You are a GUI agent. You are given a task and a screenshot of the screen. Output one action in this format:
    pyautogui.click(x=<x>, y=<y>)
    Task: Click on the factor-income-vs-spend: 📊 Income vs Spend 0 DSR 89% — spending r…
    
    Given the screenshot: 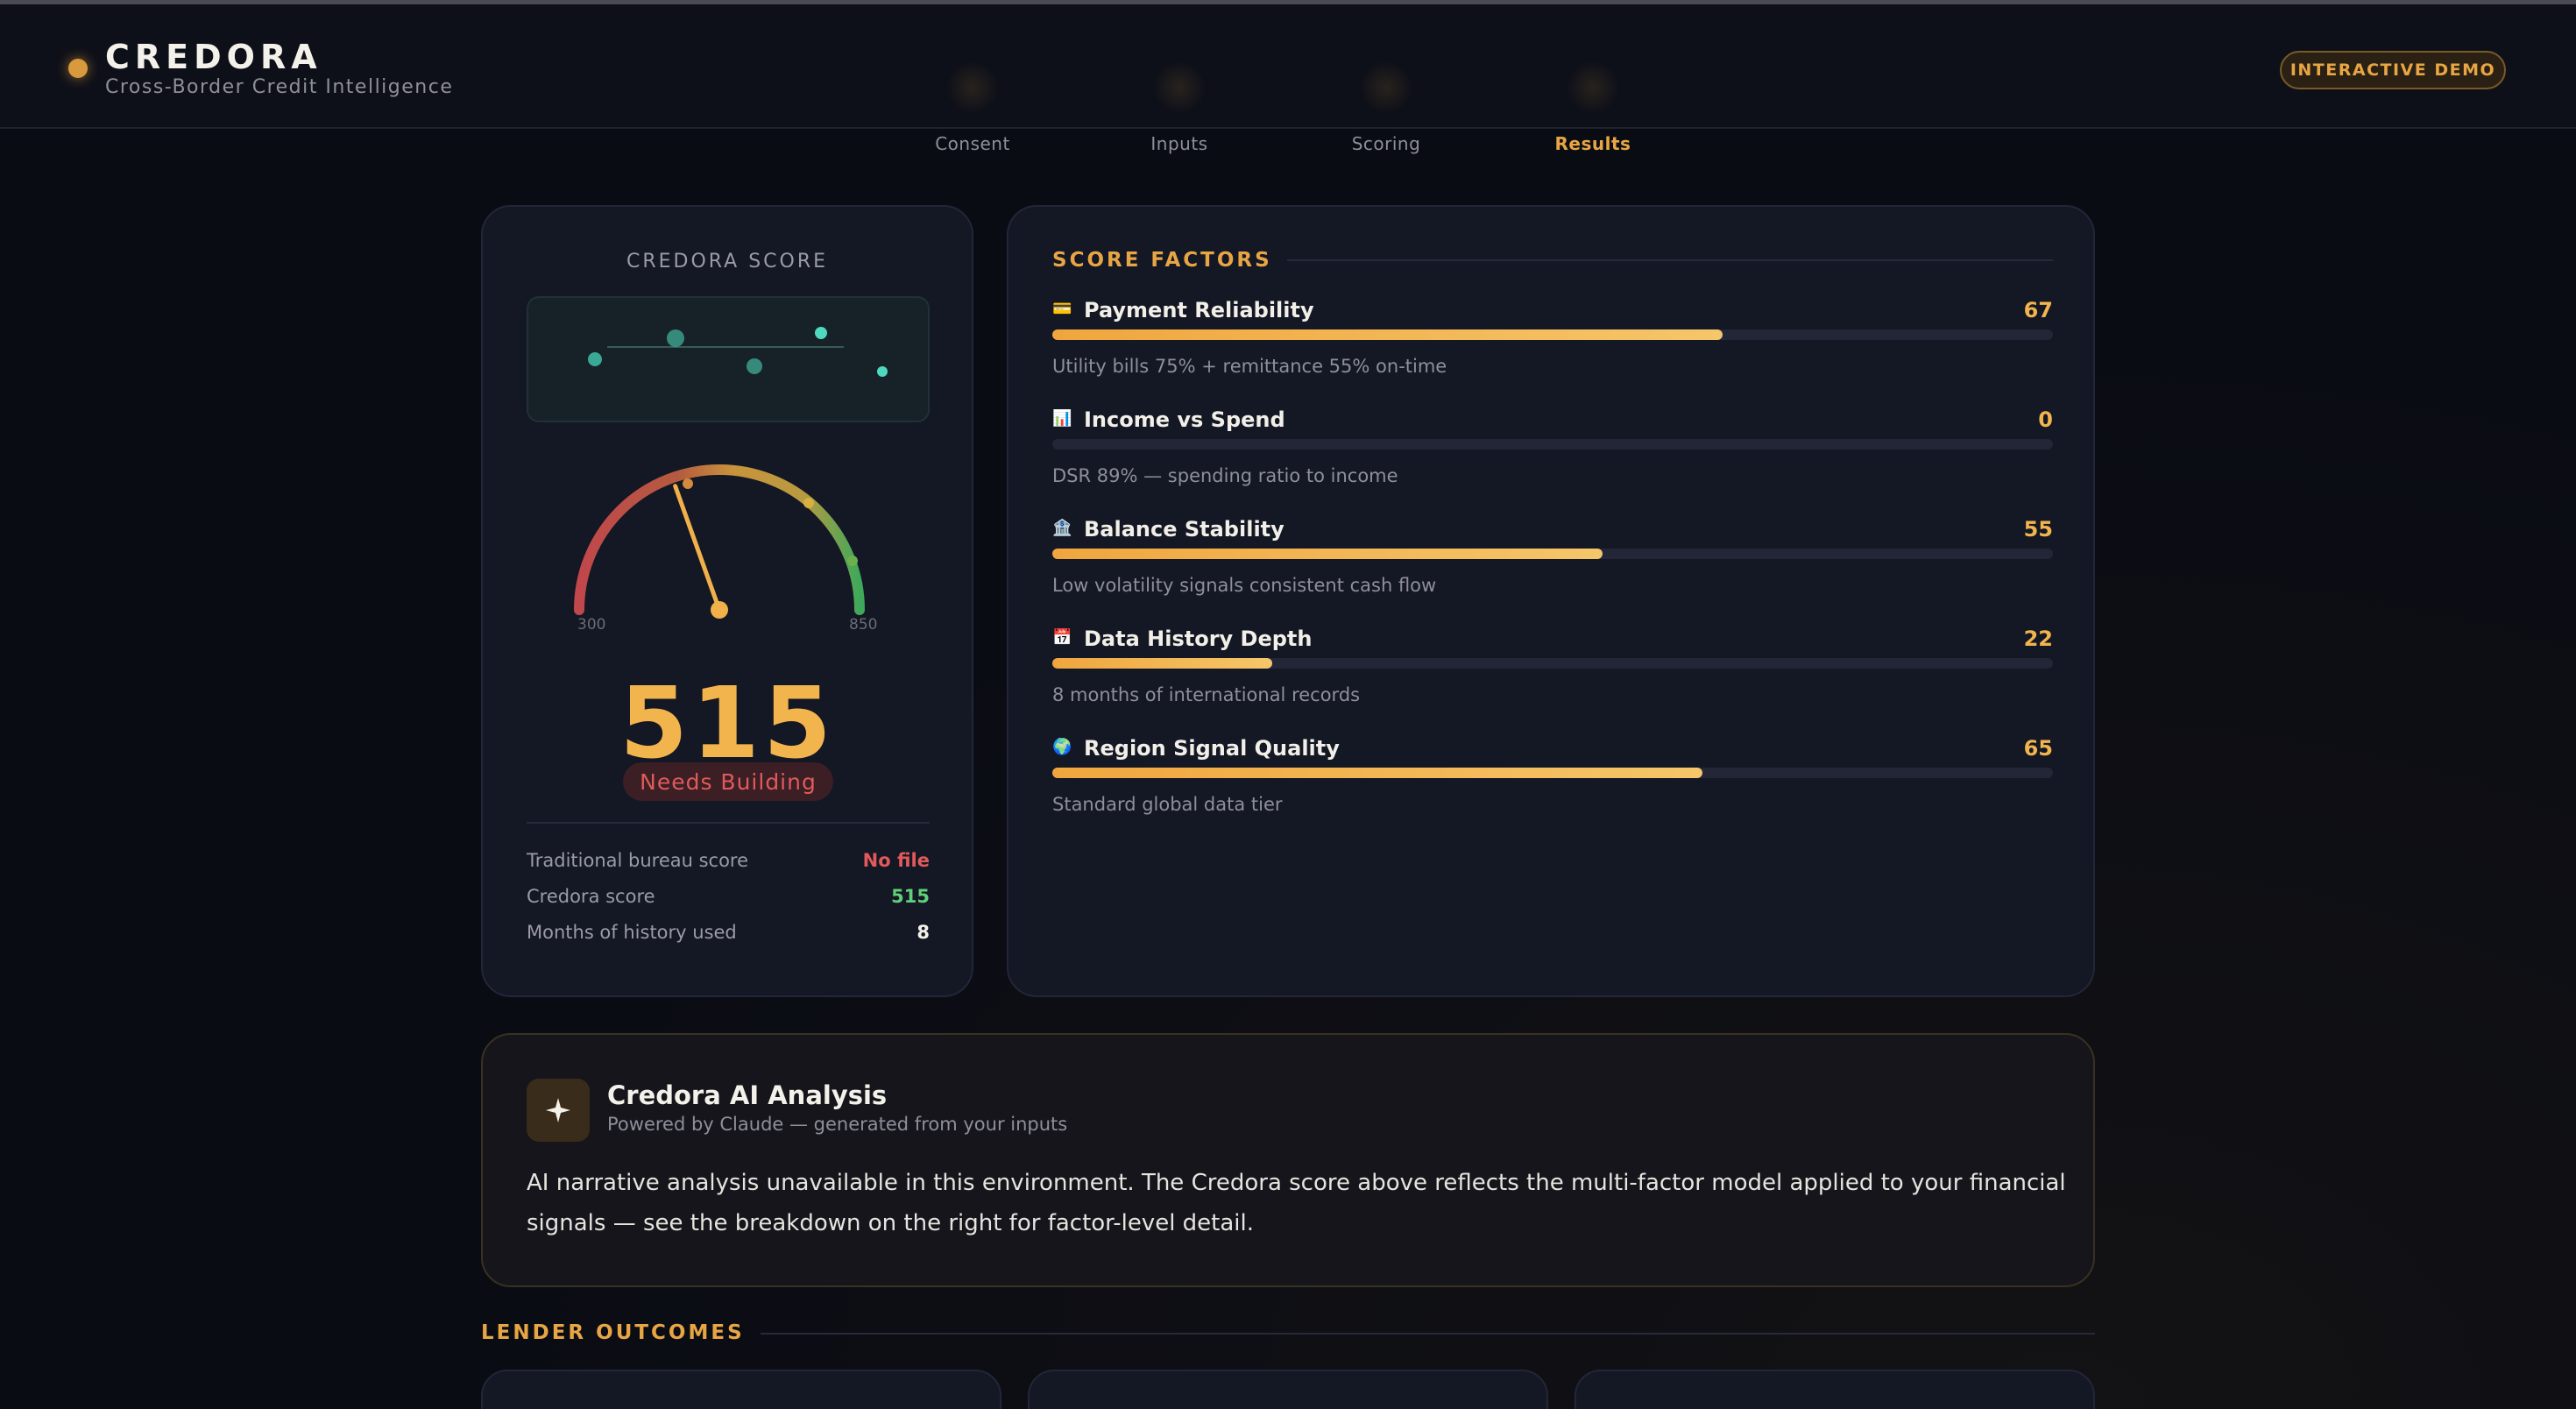 What is the action you would take?
    pyautogui.click(x=1552, y=455)
    